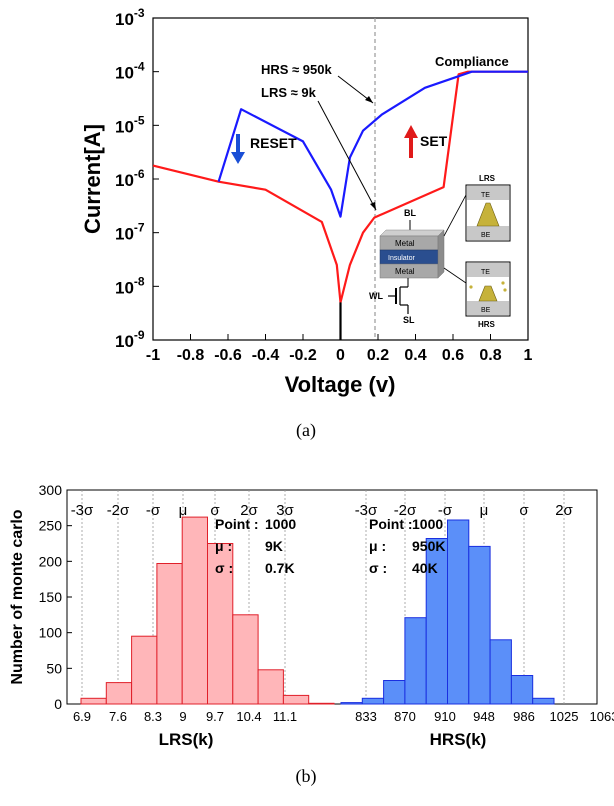  I want to click on lrs-be-electrode, so click(488, 233).